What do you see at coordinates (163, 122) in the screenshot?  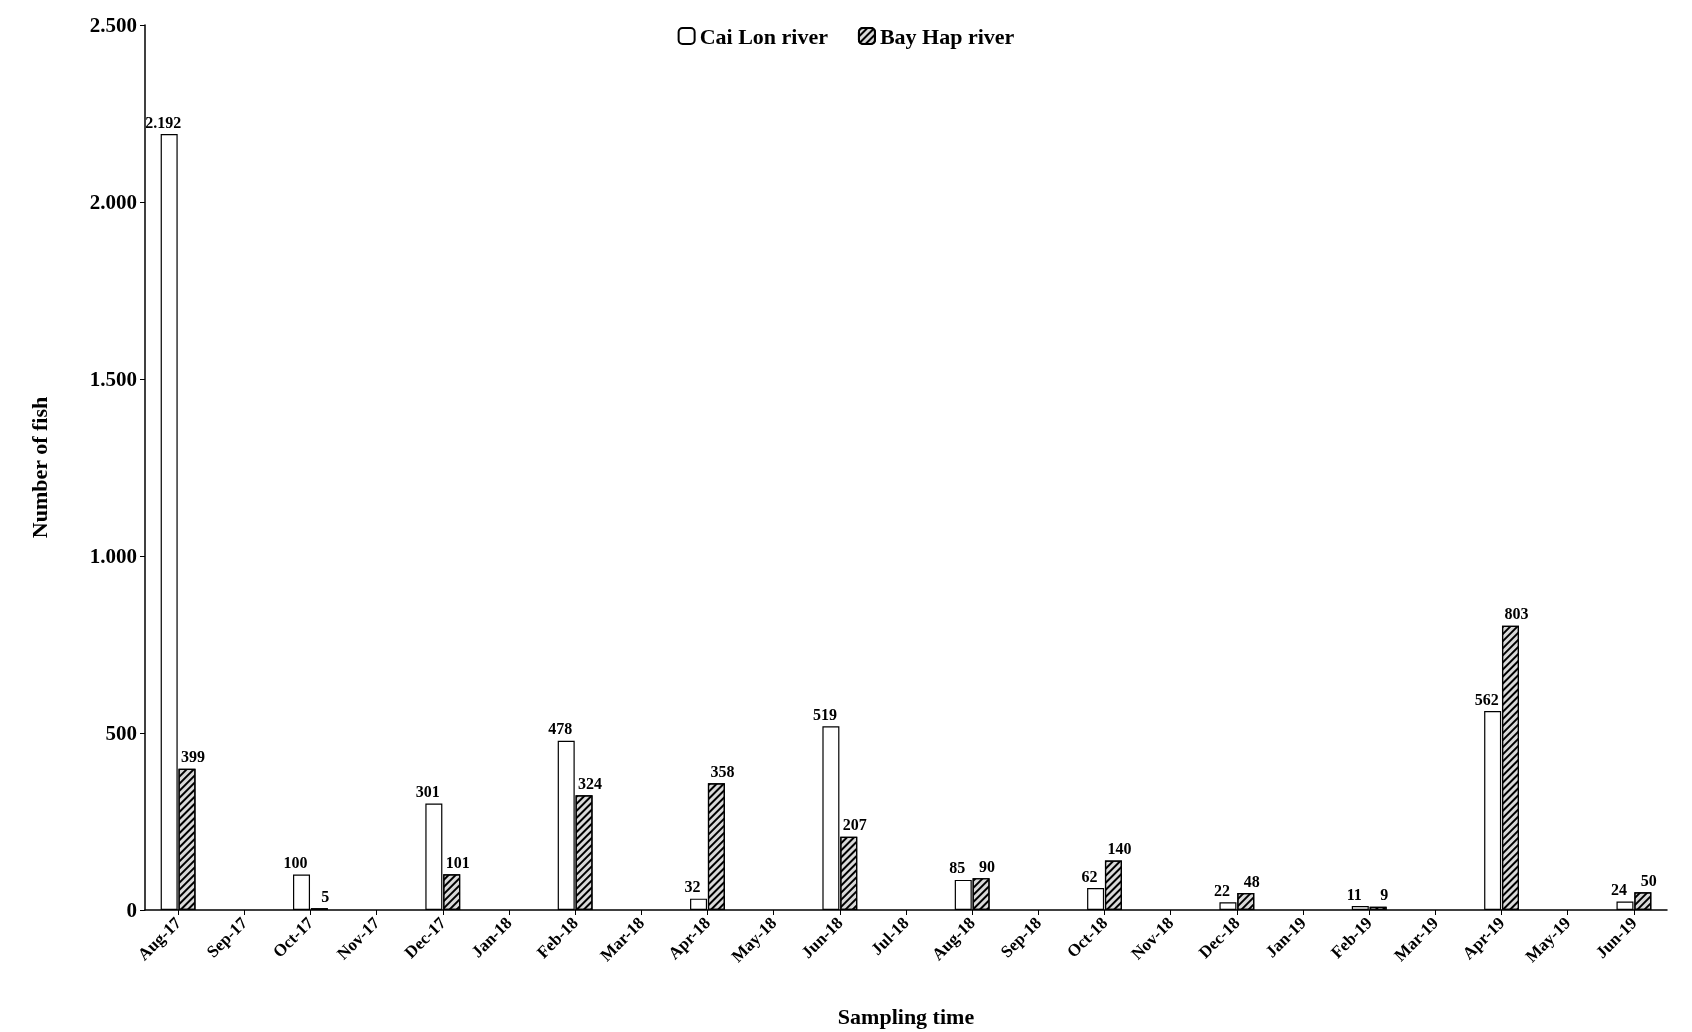 I see `data-label: 2.192` at bounding box center [163, 122].